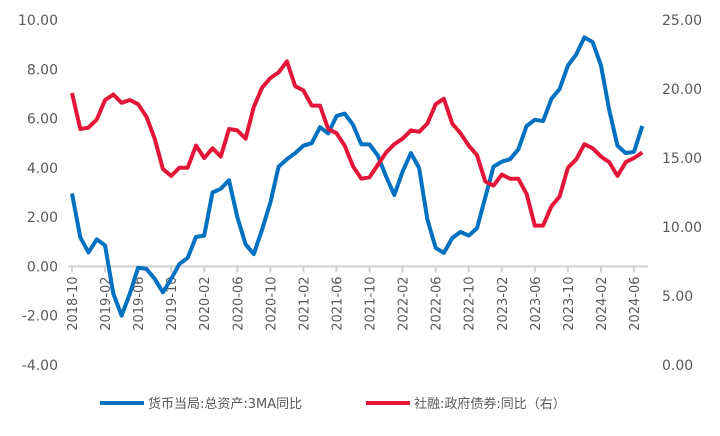  I want to click on left-tick-label: 6.00, so click(42, 120).